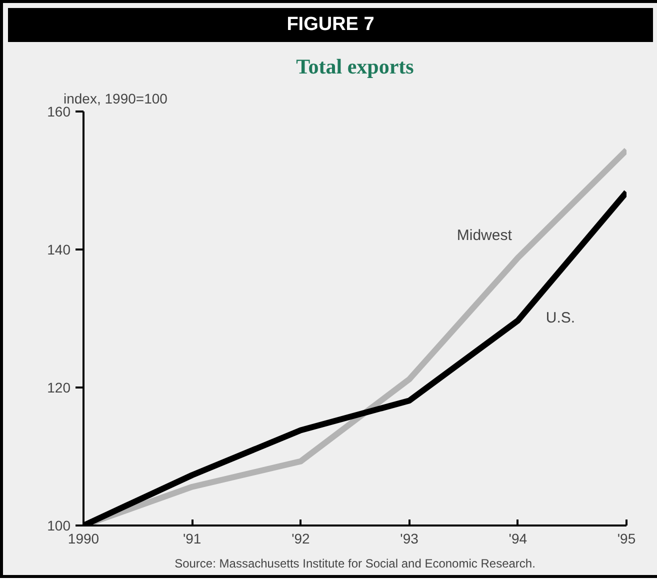  I want to click on chart-subtitle: Total exports, so click(355, 66).